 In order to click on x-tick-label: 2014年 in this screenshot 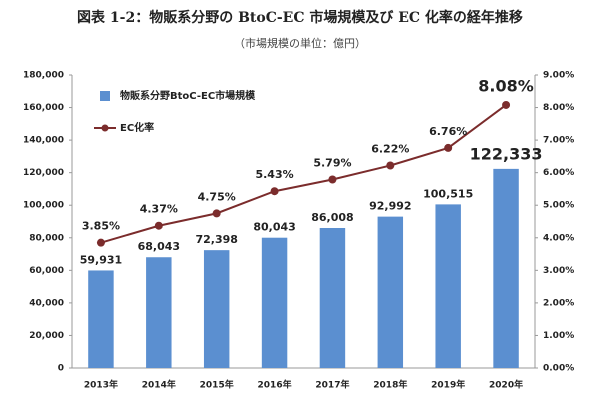, I will do `click(159, 385)`.